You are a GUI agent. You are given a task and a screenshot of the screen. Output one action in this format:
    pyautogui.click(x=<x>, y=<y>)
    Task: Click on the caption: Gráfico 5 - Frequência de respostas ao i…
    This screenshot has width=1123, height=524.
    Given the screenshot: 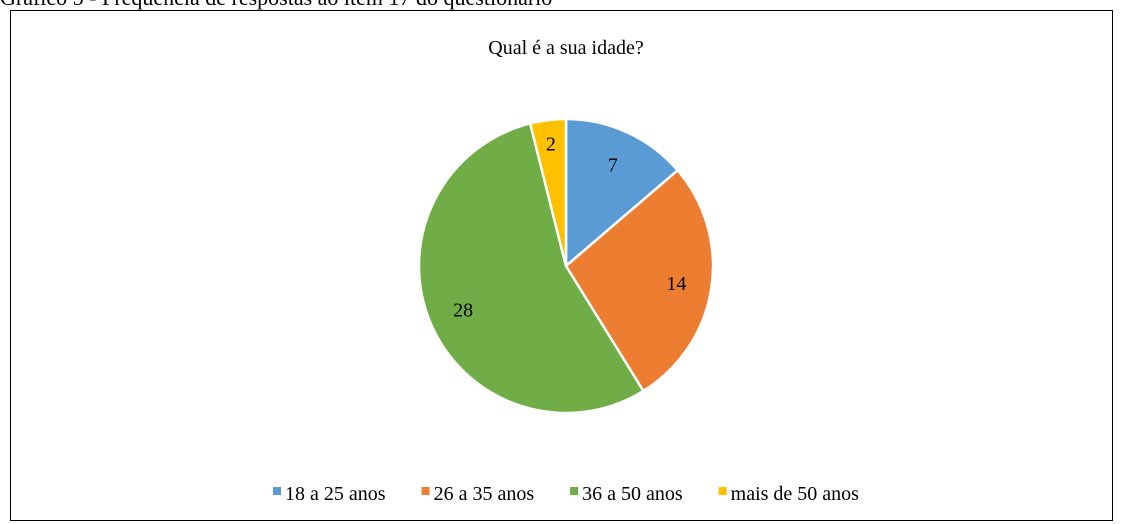 What is the action you would take?
    pyautogui.click(x=276, y=5)
    